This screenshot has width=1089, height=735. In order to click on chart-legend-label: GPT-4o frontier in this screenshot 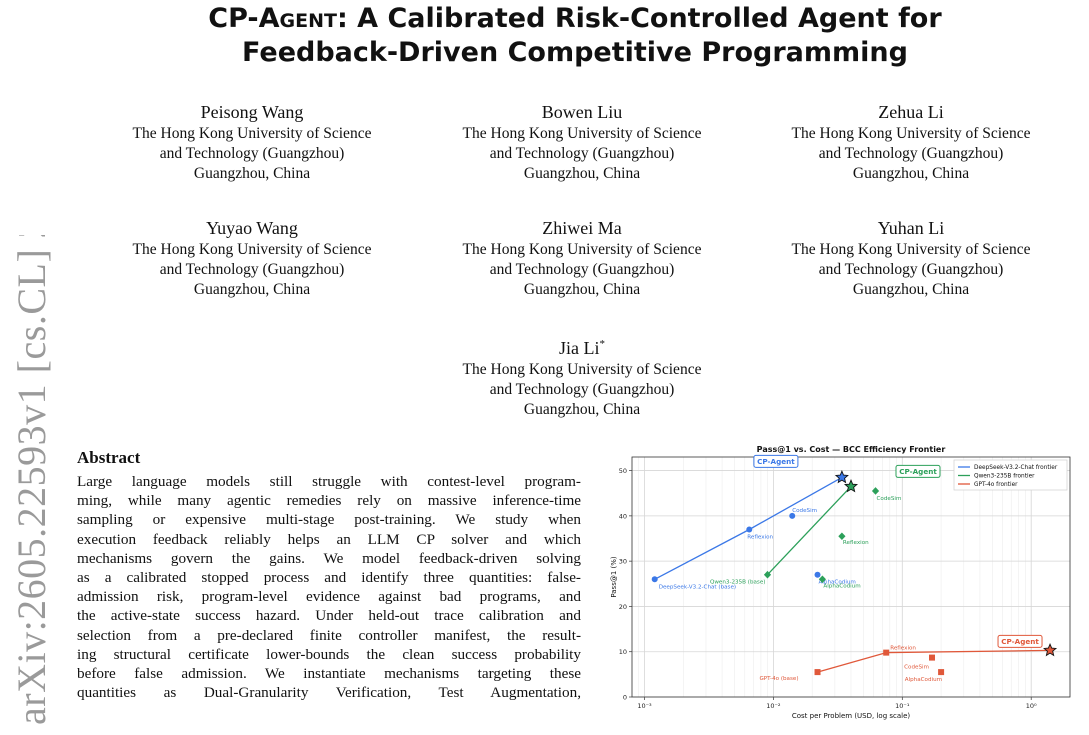, I will do `click(996, 485)`.